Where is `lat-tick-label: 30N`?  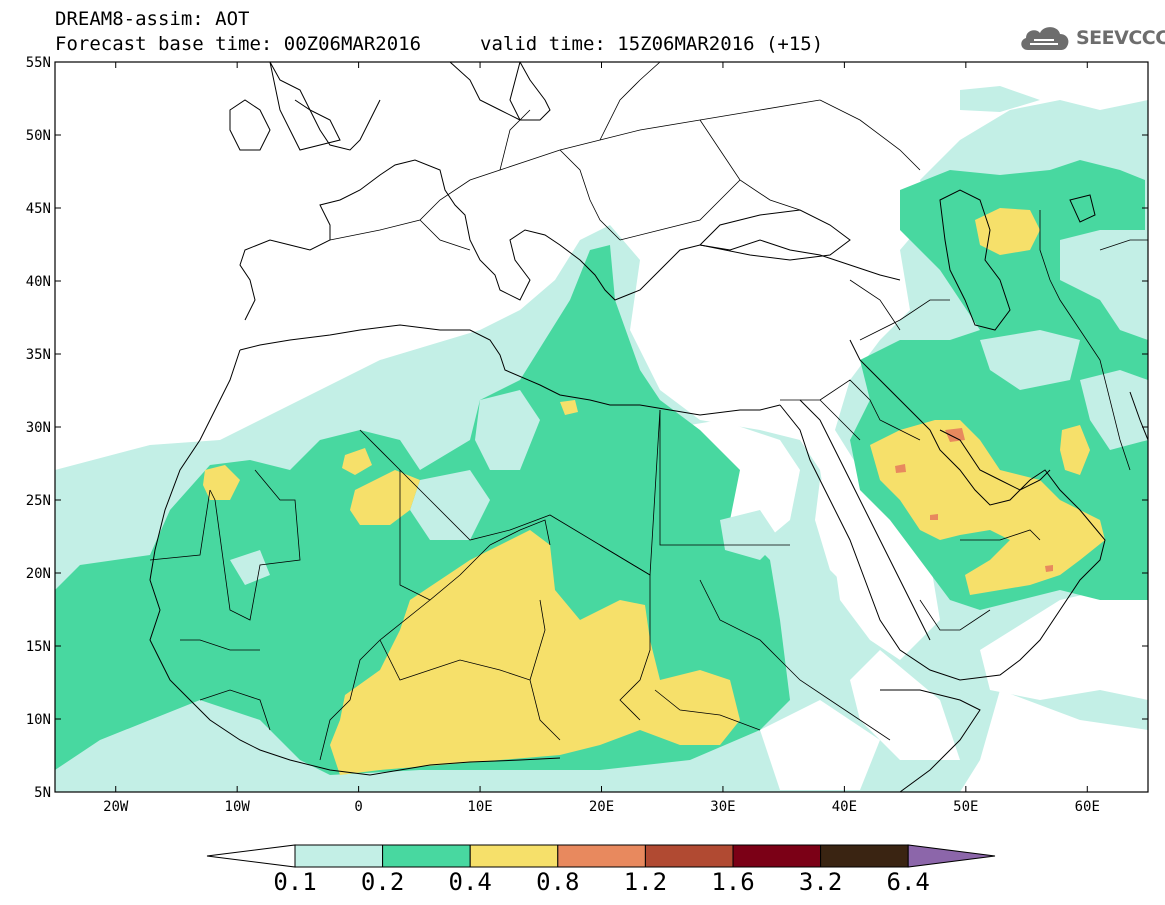 lat-tick-label: 30N is located at coordinates (38, 428).